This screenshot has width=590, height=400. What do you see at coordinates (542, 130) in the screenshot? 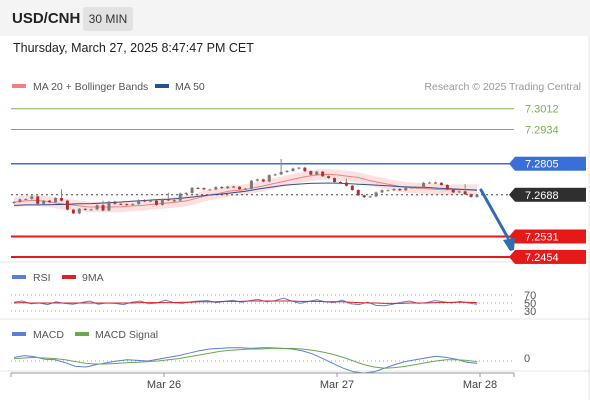
I see `level-label-text: 7.2934` at bounding box center [542, 130].